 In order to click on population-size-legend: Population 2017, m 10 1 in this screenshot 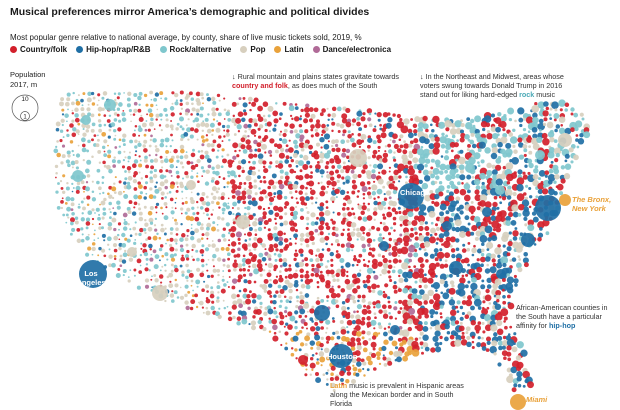, I will do `click(27, 97)`.